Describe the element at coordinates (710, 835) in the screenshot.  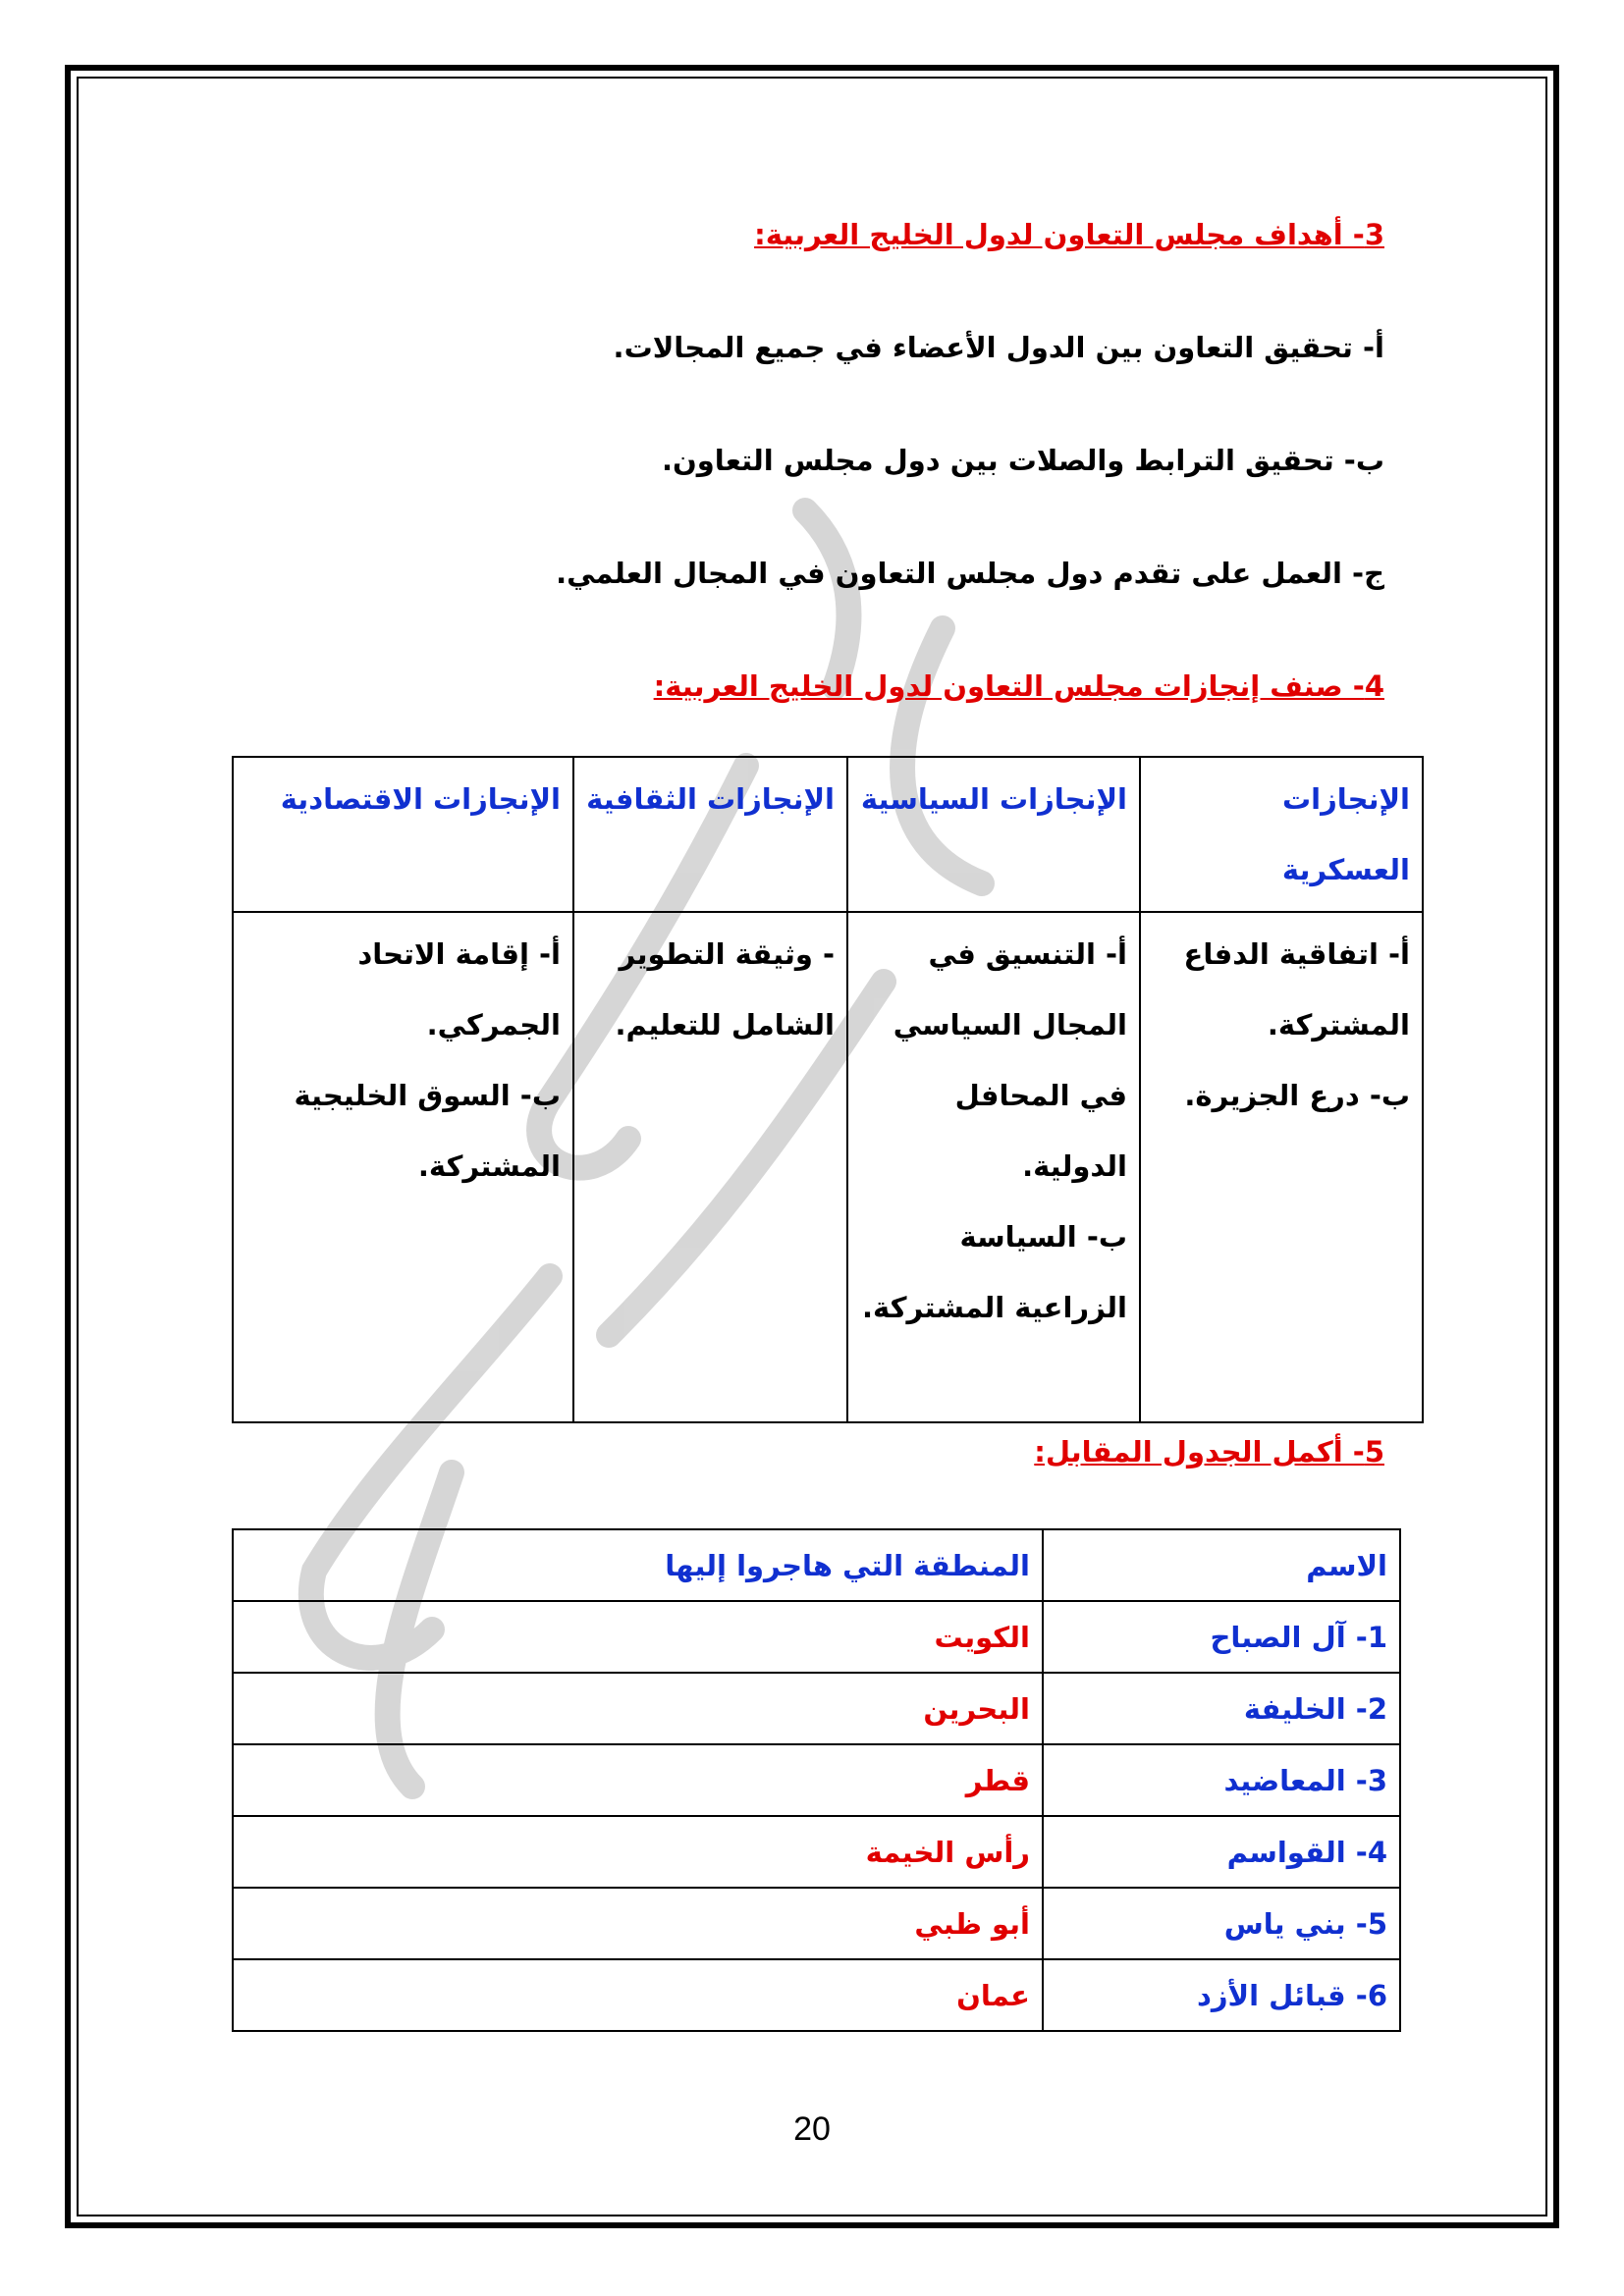
I see `header-cell: الإنجازات الثقافية` at that location.